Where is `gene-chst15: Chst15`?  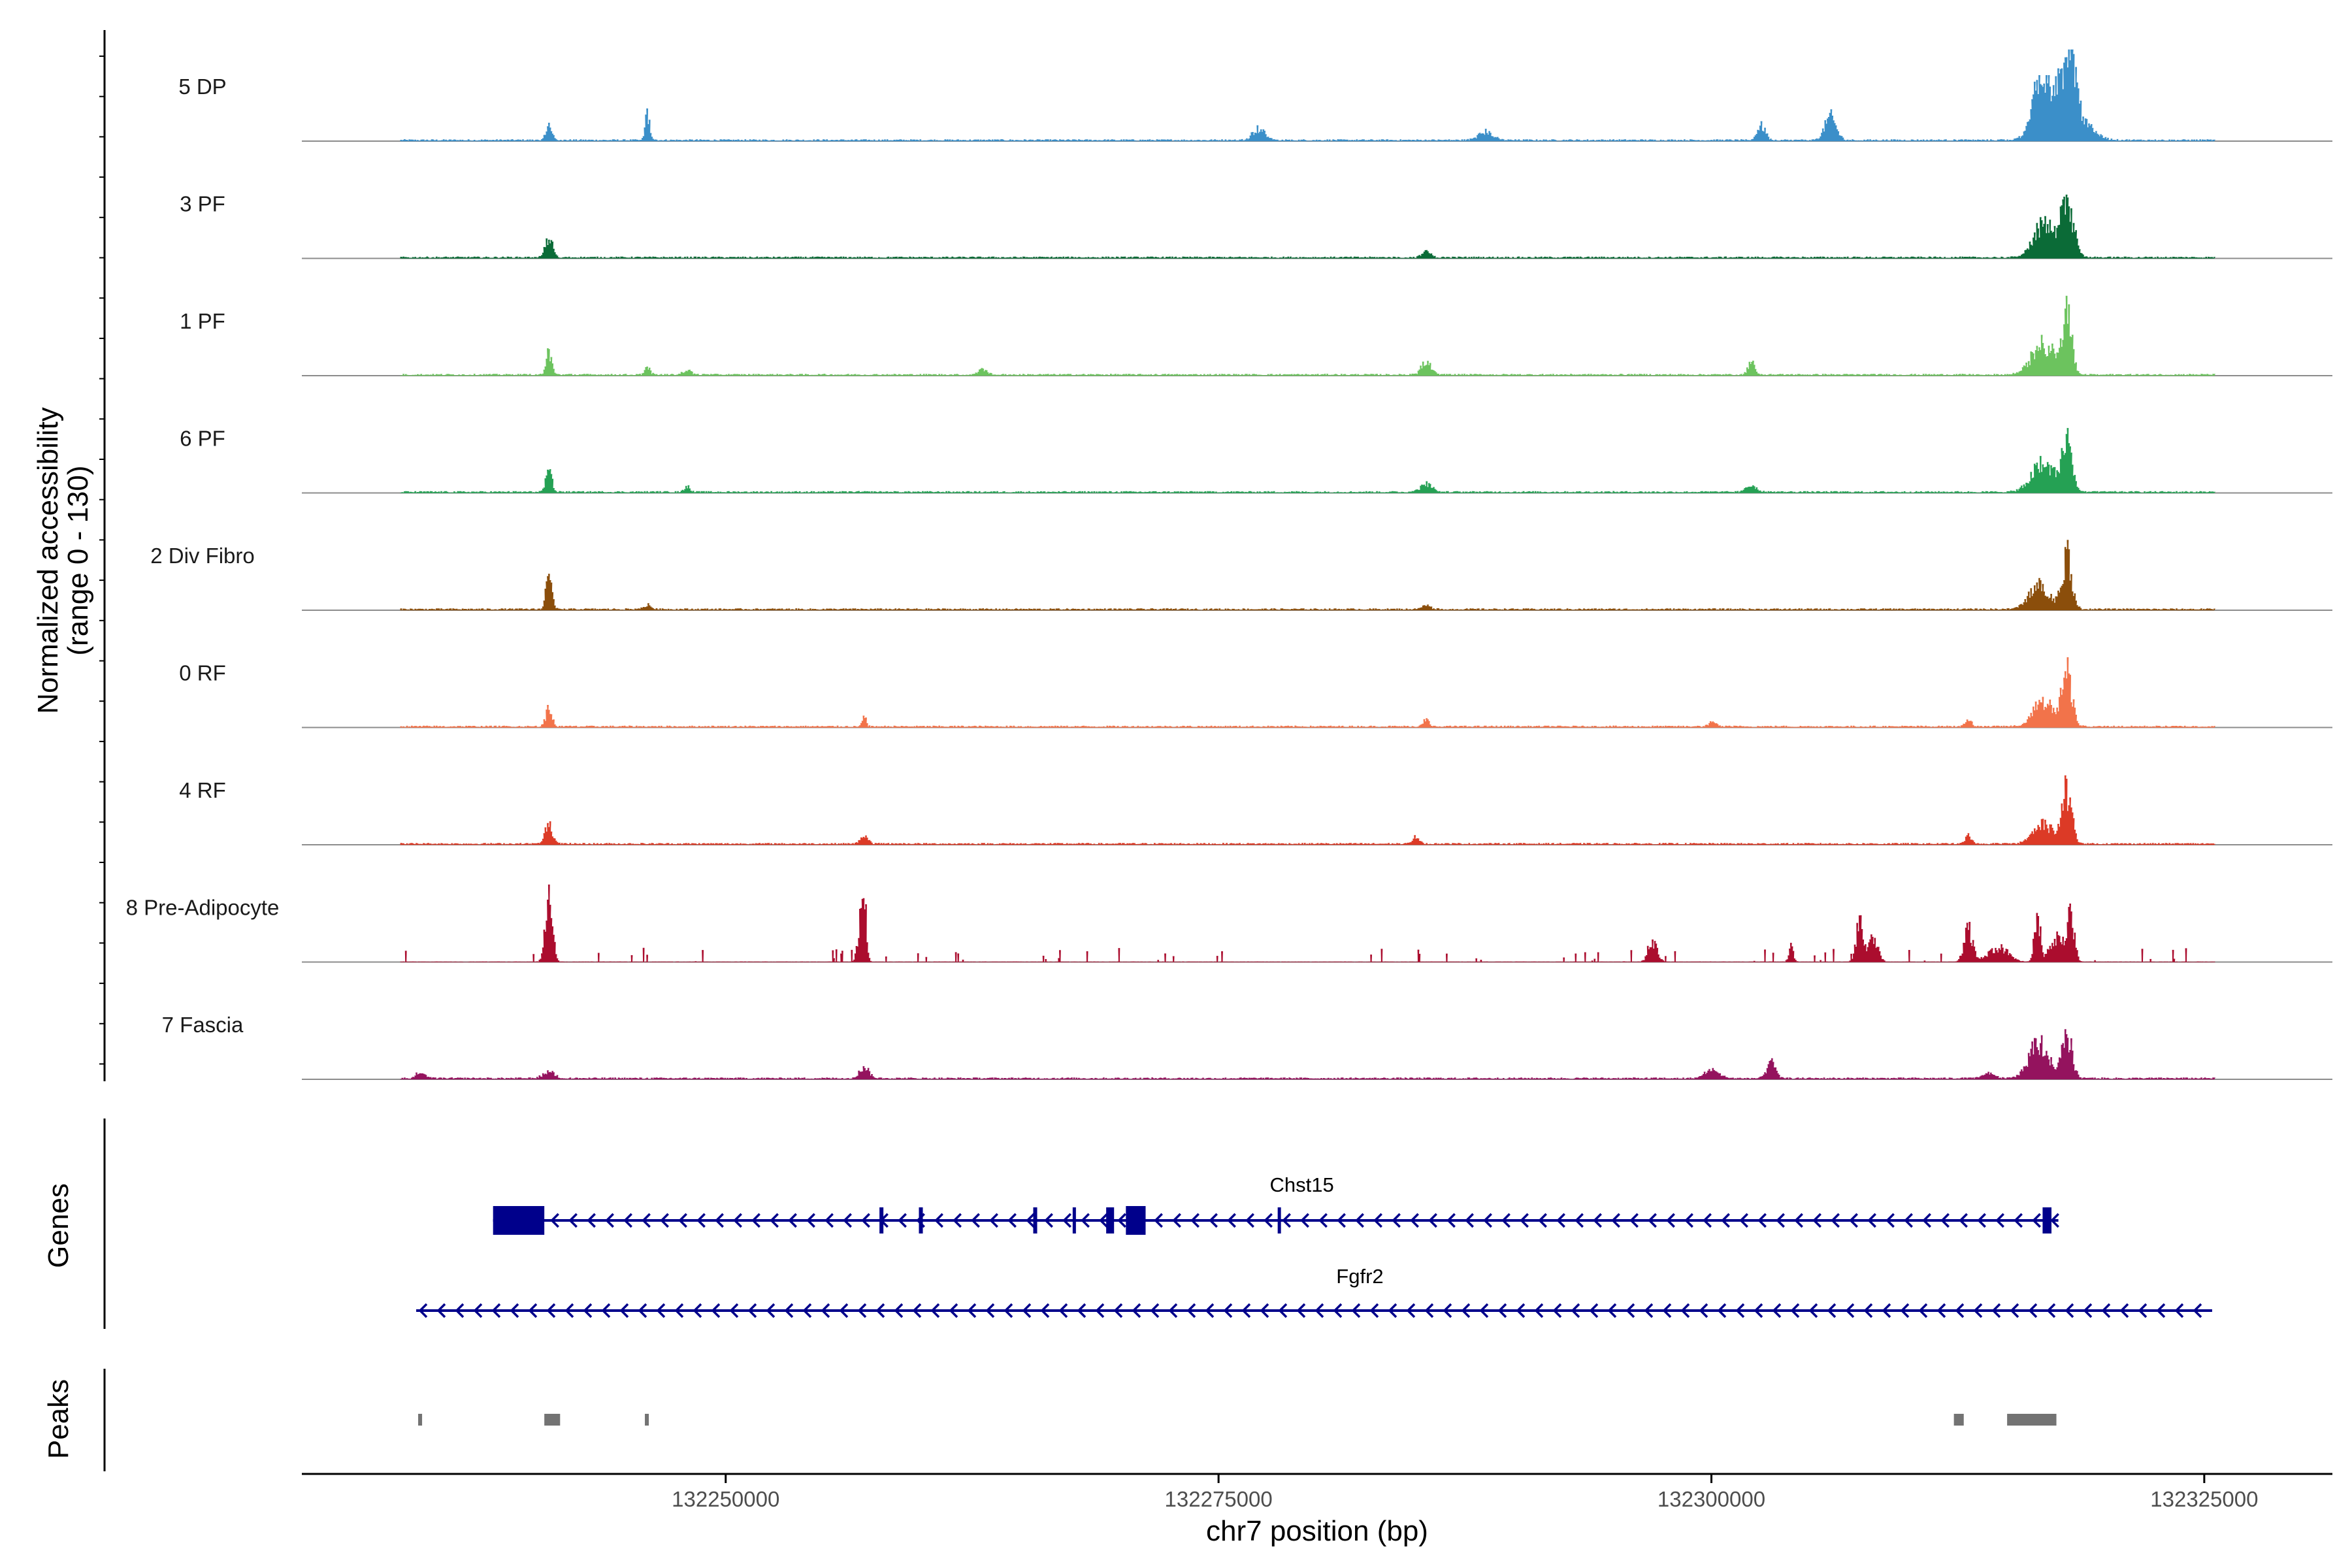 gene-chst15: Chst15 is located at coordinates (1276, 1204).